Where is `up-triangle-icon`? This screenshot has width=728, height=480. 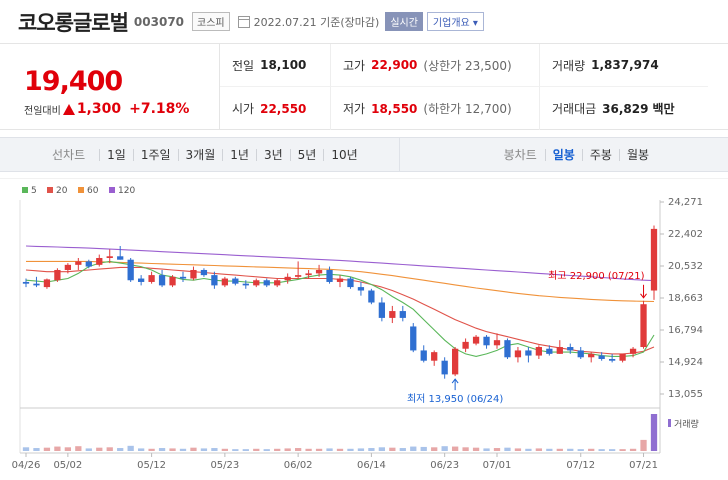 up-triangle-icon is located at coordinates (68, 109).